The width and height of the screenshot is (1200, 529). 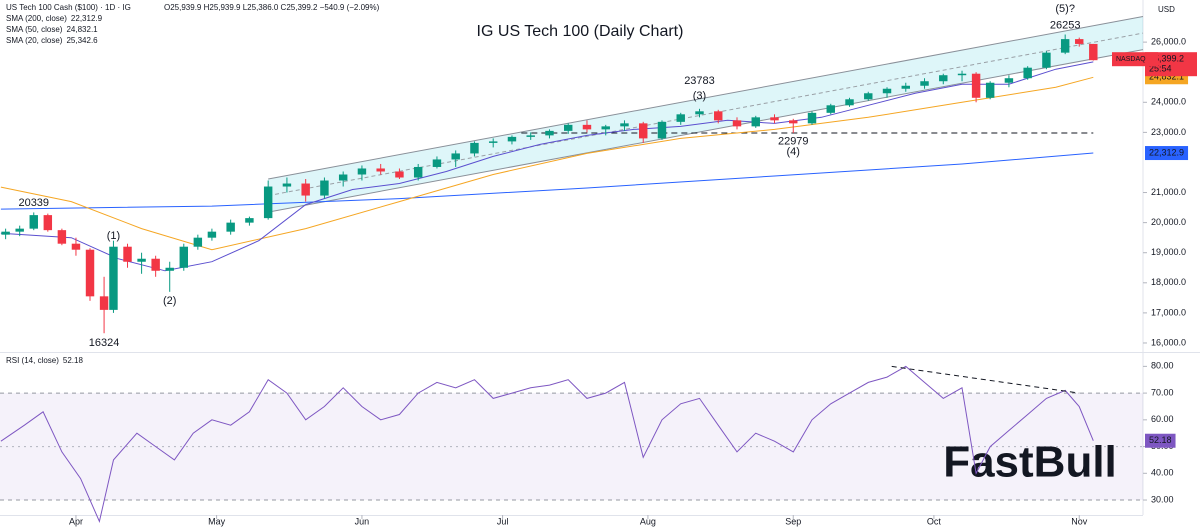 I want to click on y-tick-label: 80.00, so click(x=1162, y=366).